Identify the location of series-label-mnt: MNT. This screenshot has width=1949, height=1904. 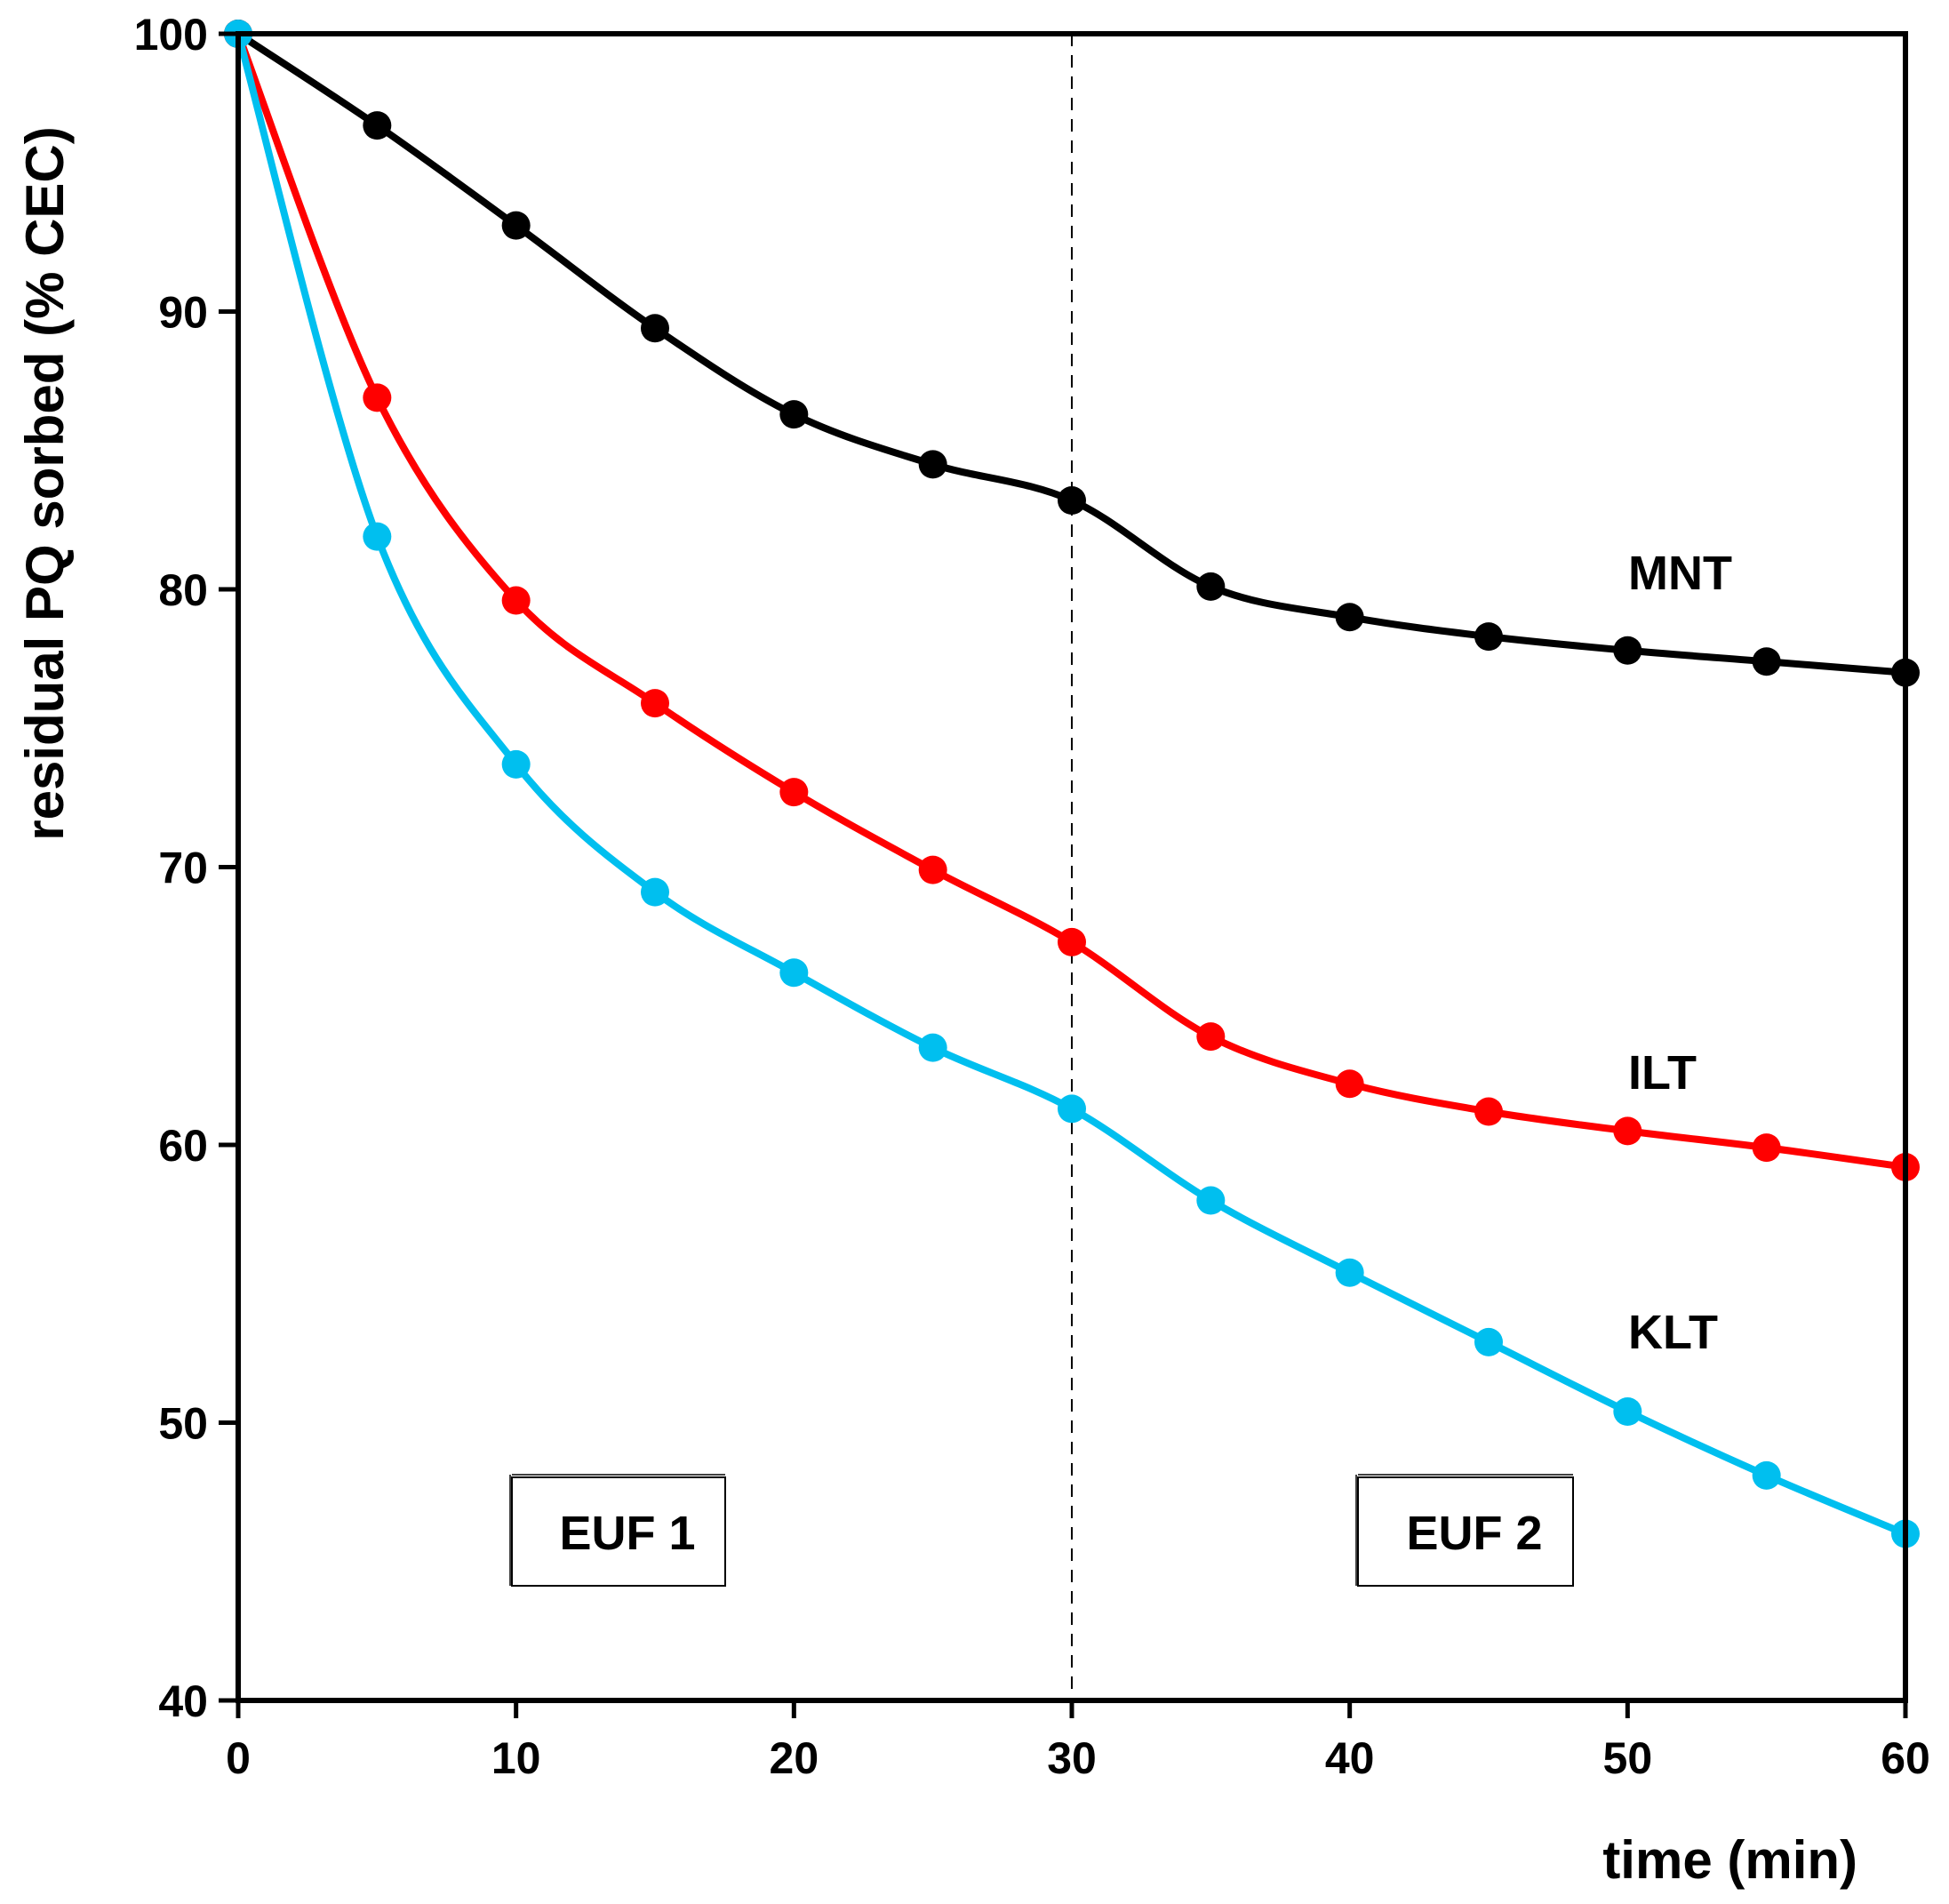
(1680, 573).